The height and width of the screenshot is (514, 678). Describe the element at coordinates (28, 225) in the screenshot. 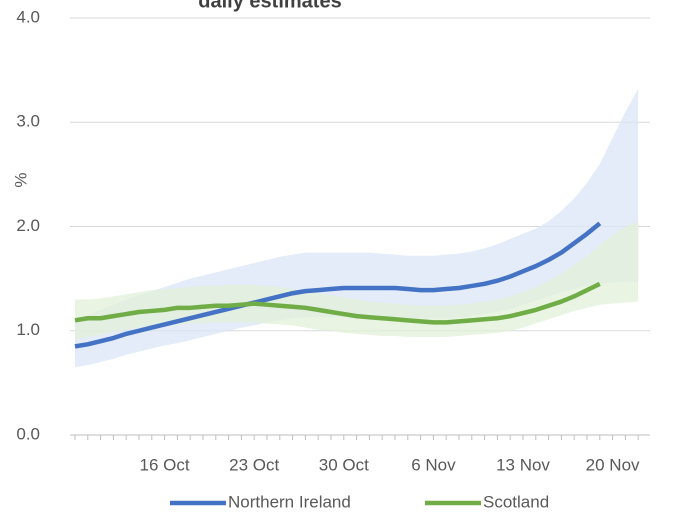

I see `y-tick-label: 2.0` at that location.